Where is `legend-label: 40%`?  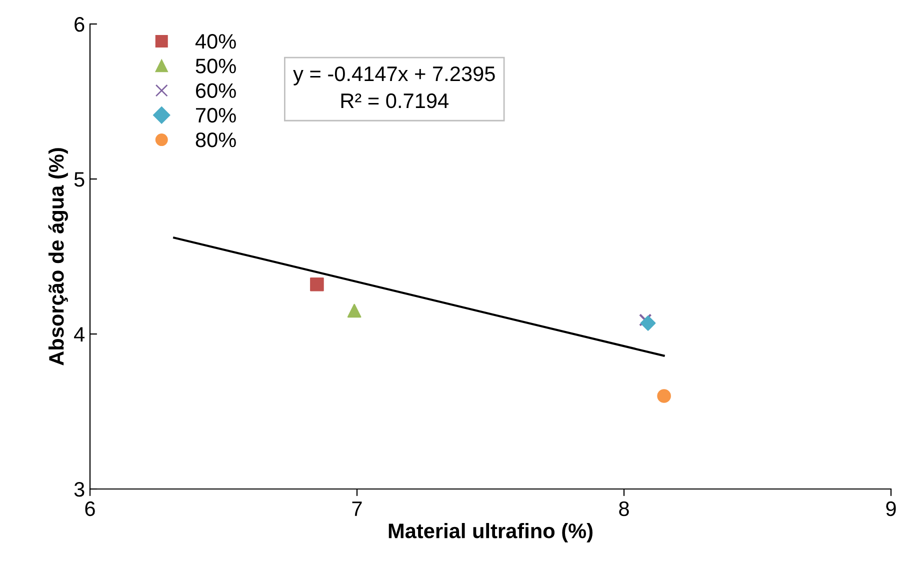 legend-label: 40% is located at coordinates (215, 41).